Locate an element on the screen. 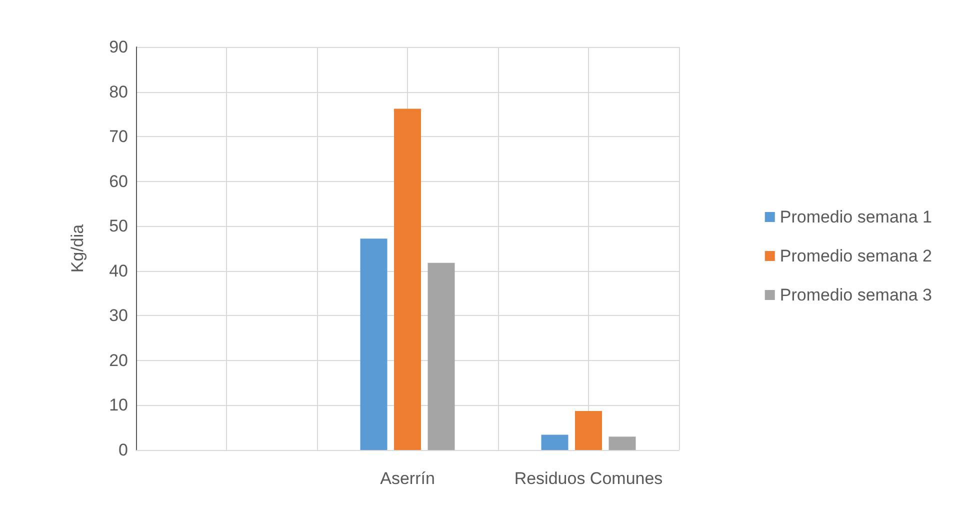  y-axis-title: Kg/dia is located at coordinates (77, 248).